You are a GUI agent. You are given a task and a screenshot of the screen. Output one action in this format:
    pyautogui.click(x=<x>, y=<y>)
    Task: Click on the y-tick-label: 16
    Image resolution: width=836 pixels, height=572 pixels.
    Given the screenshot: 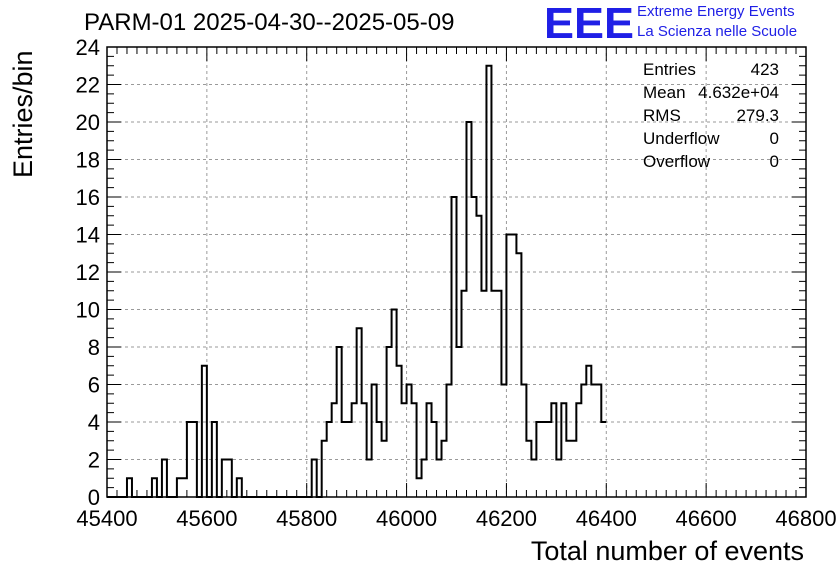 What is the action you would take?
    pyautogui.click(x=88, y=197)
    